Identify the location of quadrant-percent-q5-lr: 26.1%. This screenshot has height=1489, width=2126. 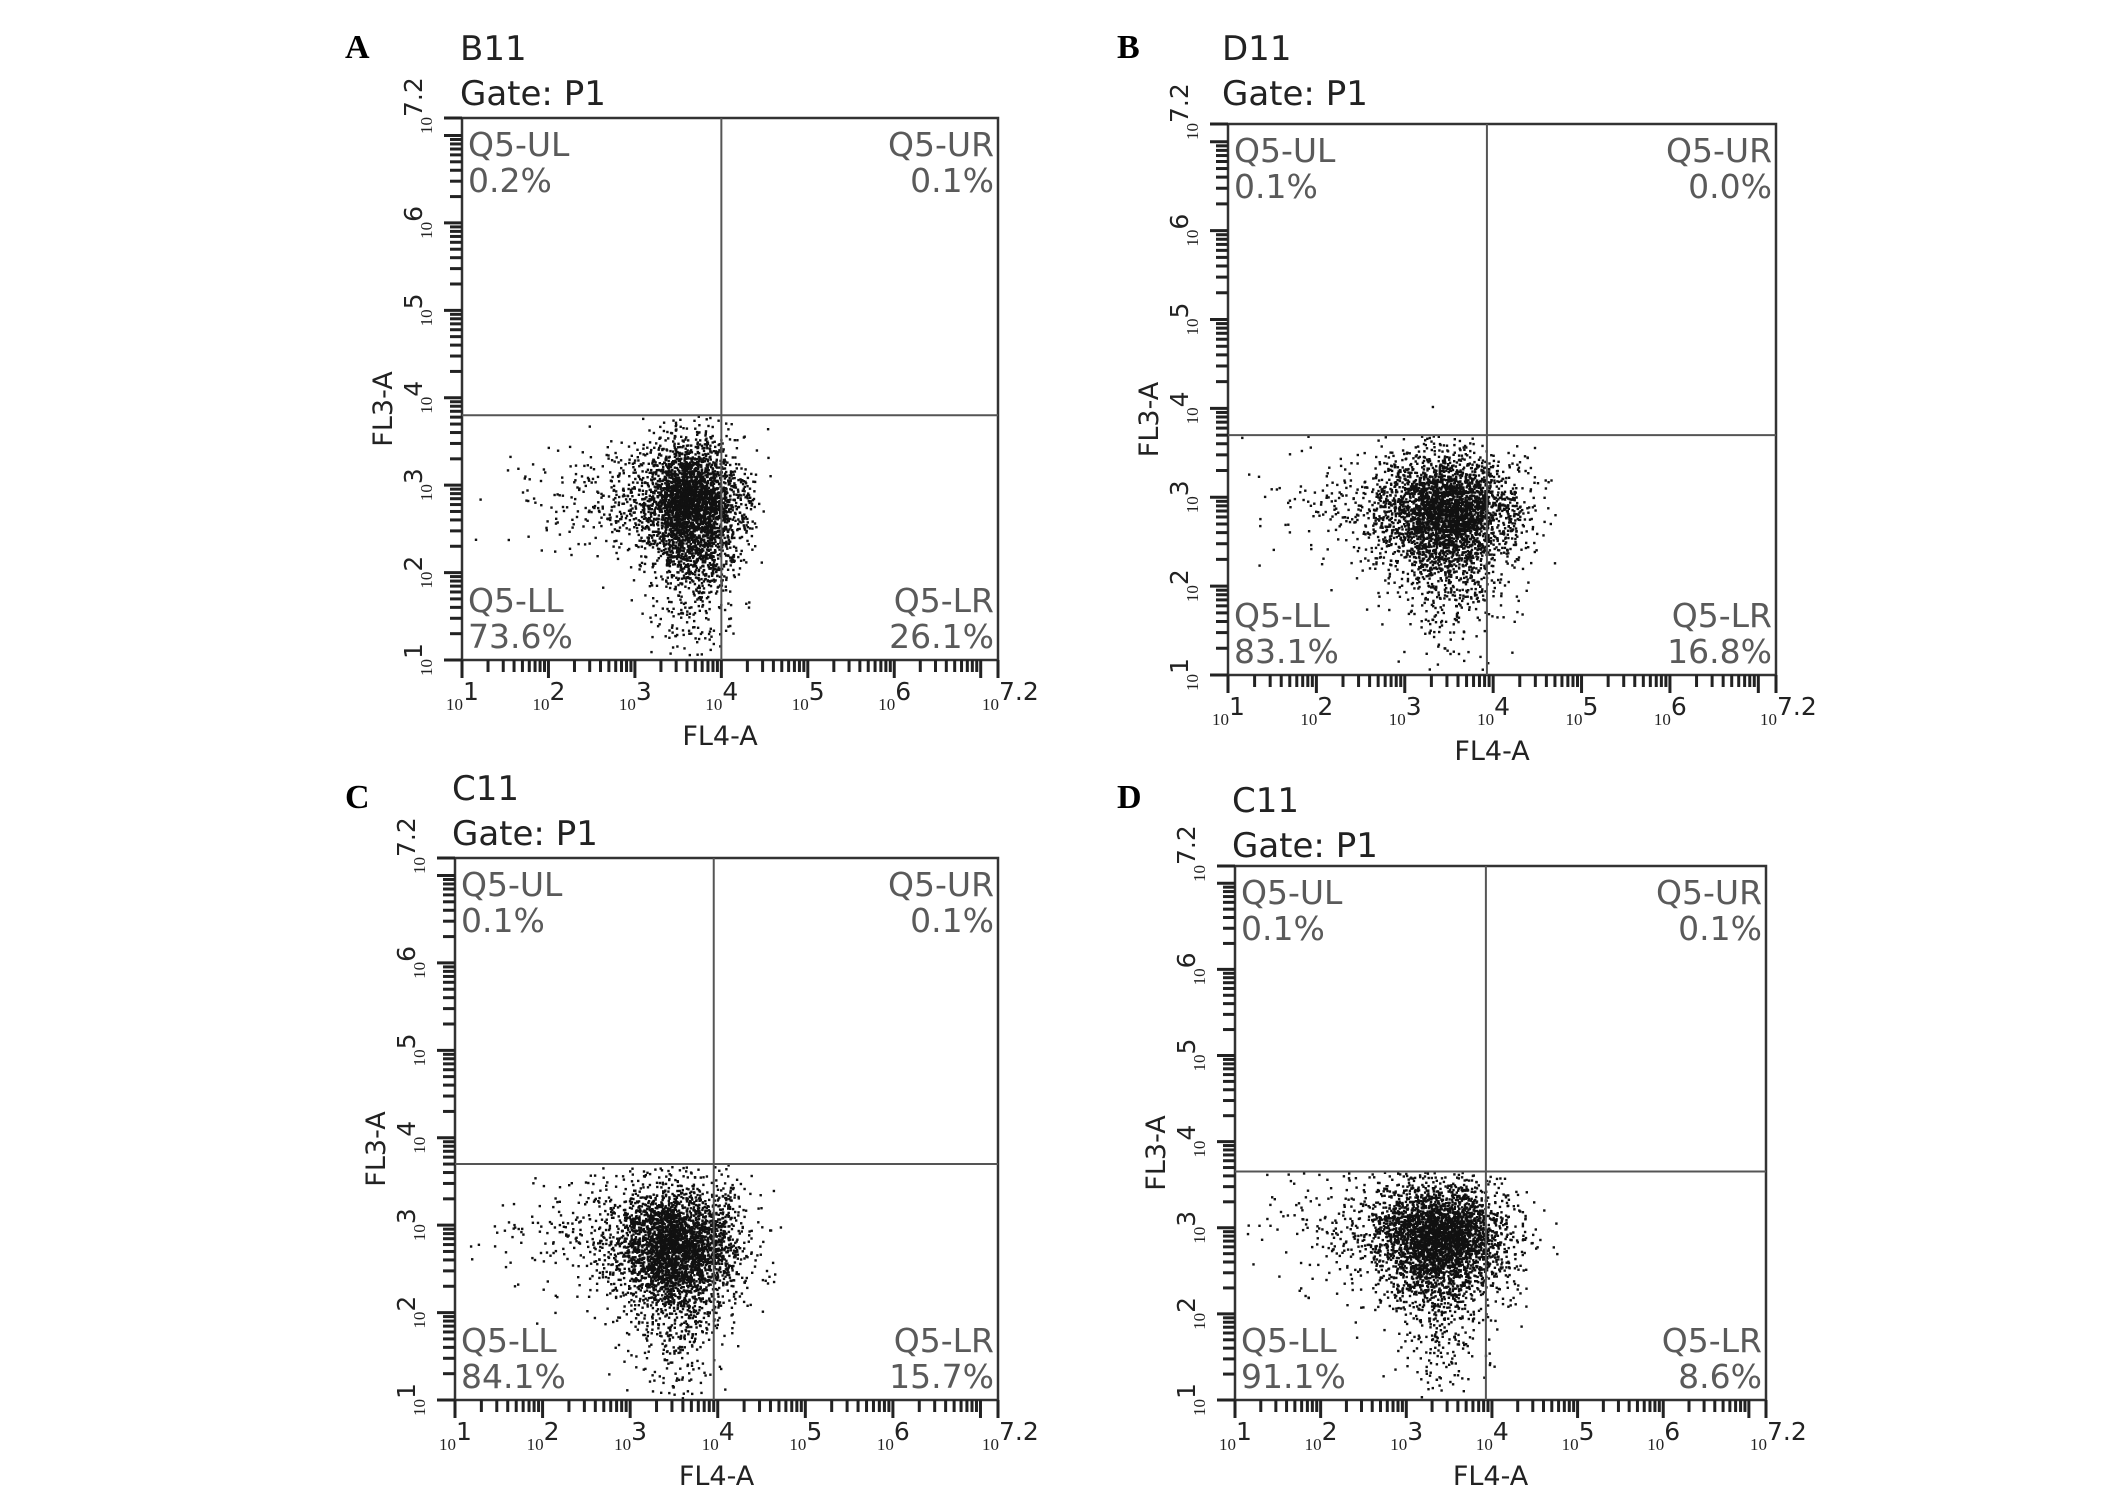
(941, 636).